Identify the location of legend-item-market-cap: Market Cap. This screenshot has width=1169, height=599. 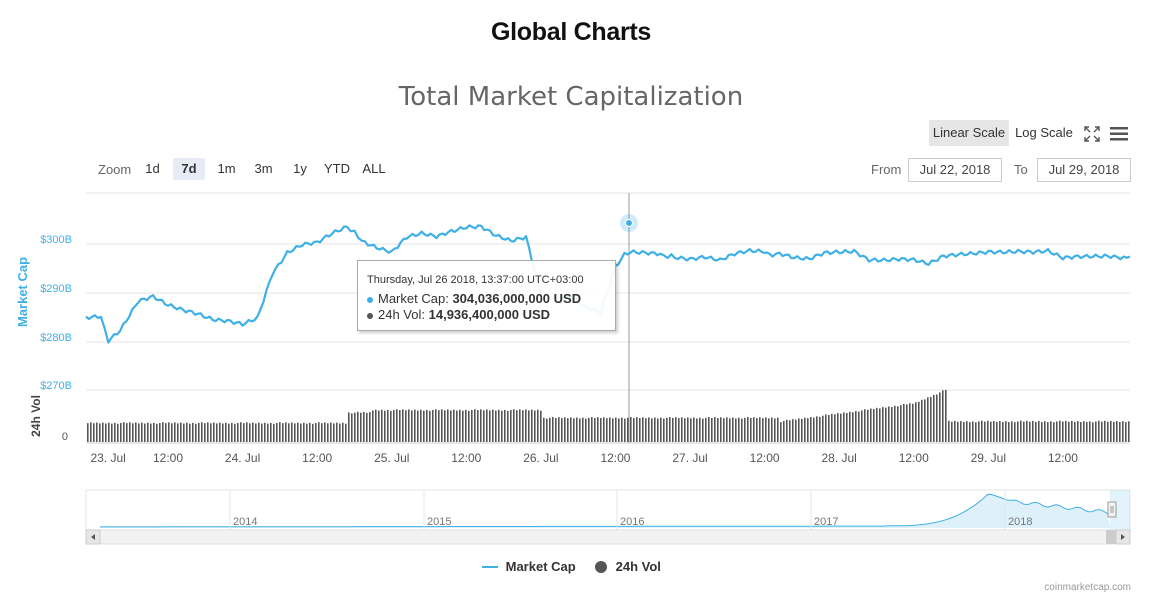
(529, 566).